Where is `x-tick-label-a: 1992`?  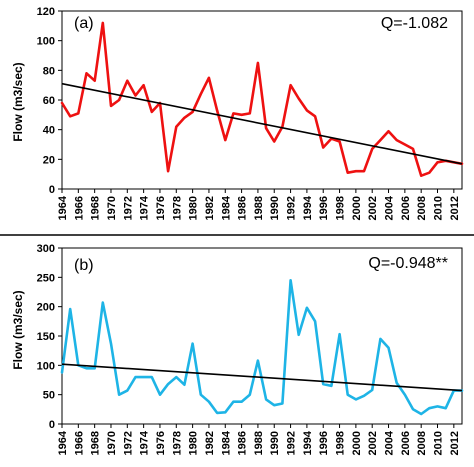
x-tick-label-a: 1992 is located at coordinates (292, 208).